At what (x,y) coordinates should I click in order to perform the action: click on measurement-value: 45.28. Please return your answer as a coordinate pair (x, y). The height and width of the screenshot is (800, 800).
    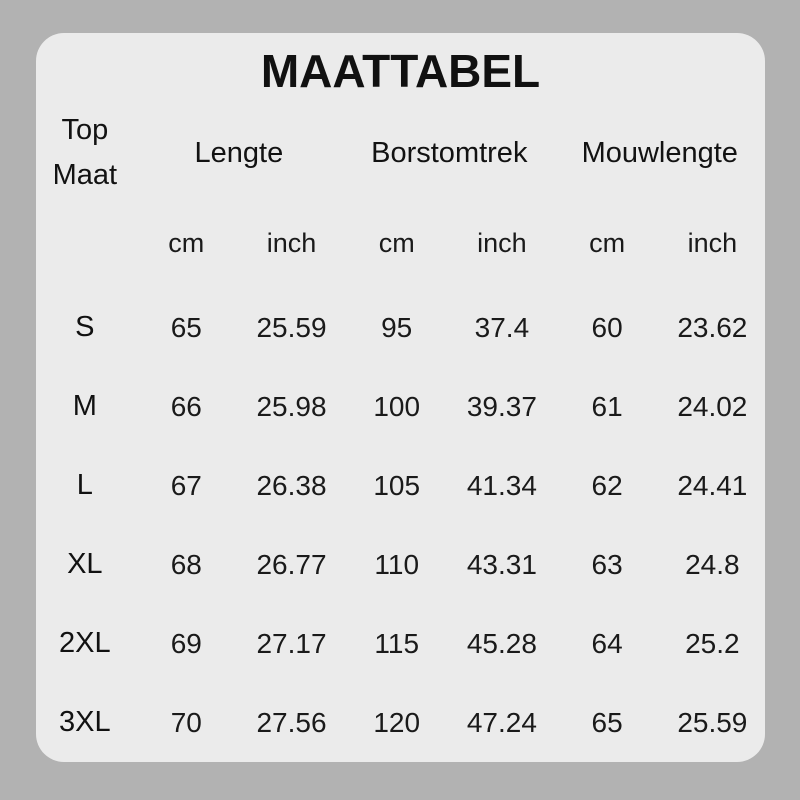
    Looking at the image, I should click on (501, 643).